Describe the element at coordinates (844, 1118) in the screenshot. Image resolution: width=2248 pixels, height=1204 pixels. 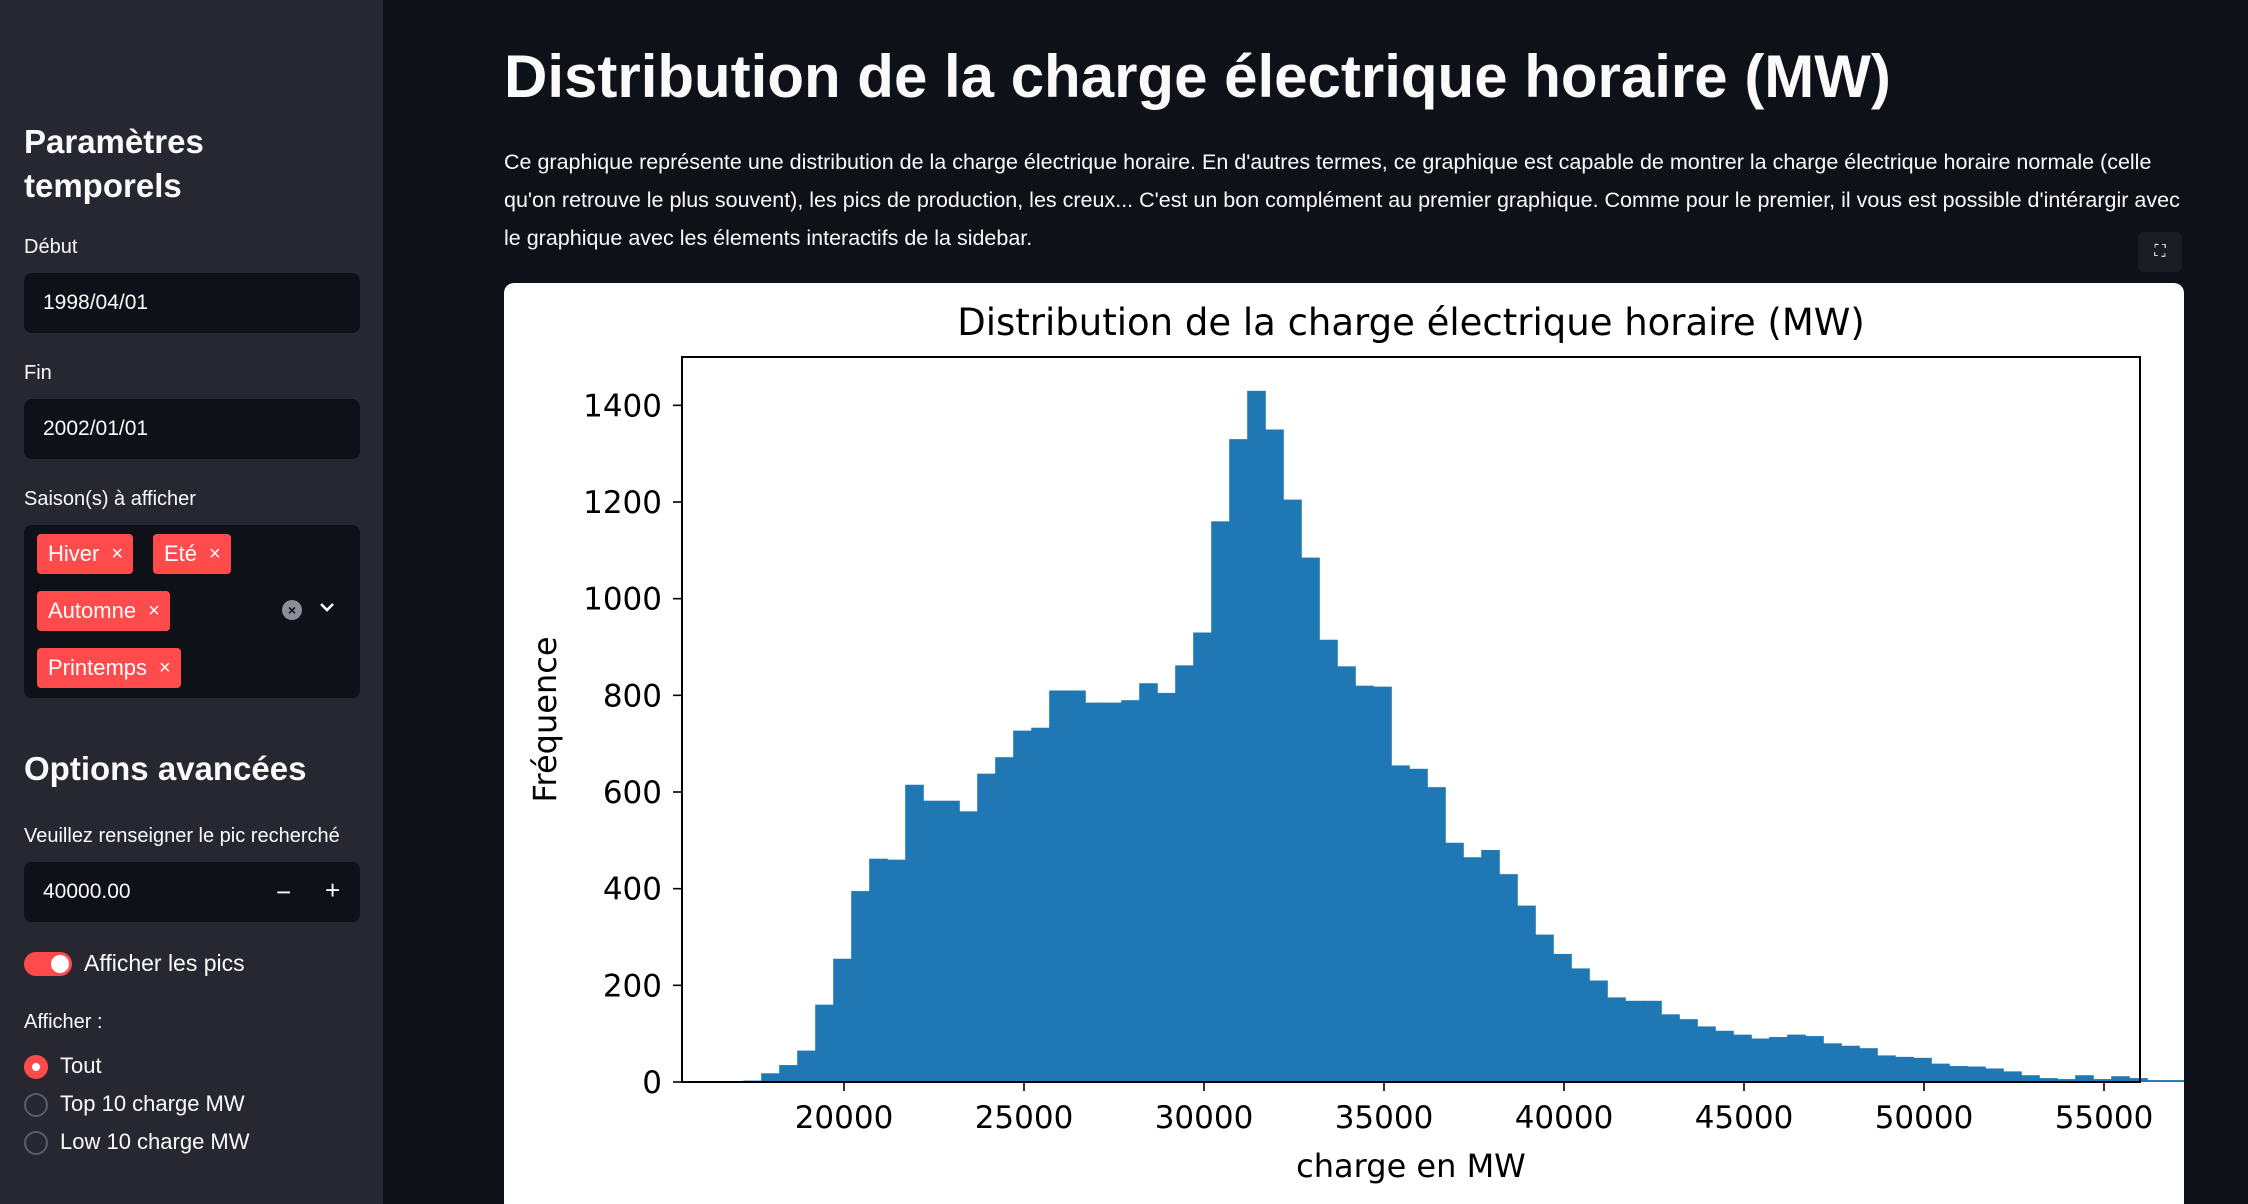
I see `x-tick-label: 20000` at that location.